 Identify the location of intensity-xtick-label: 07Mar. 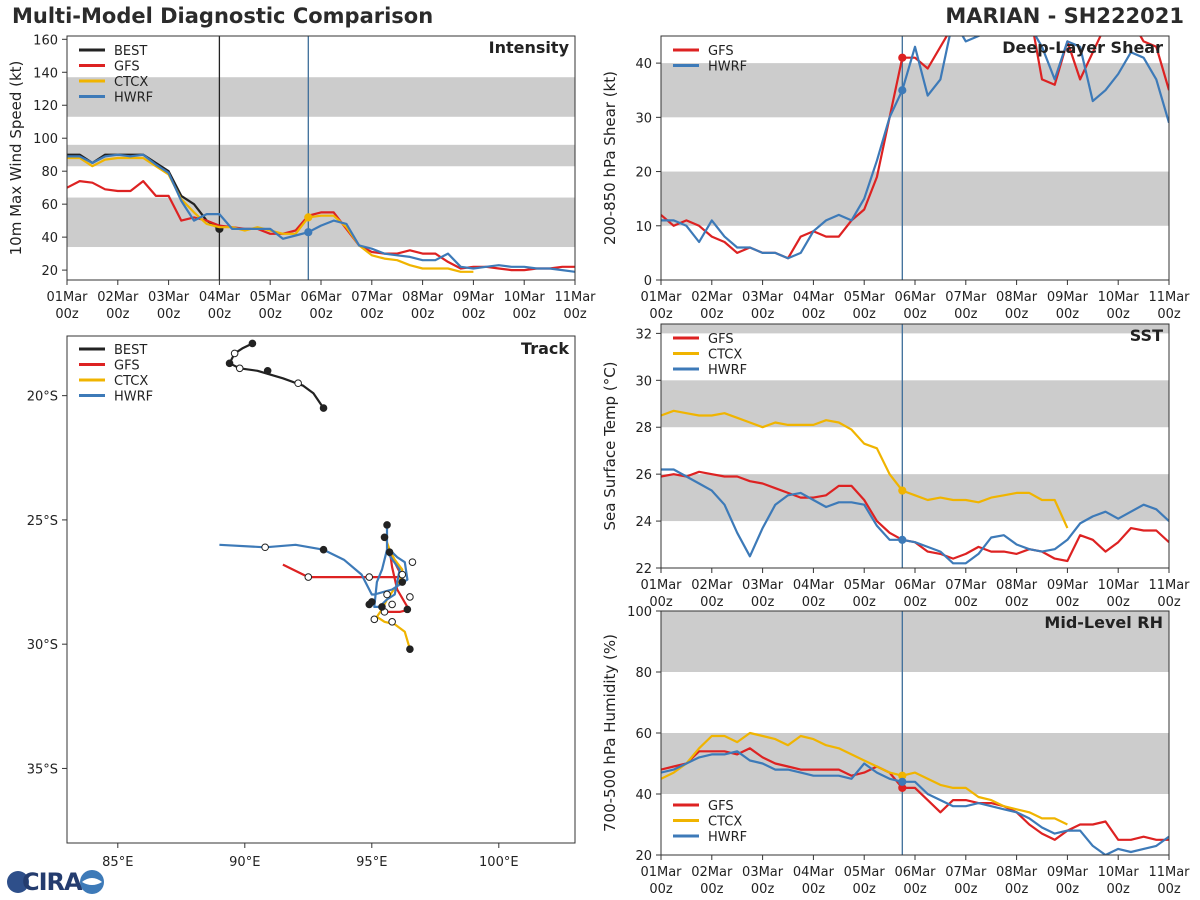
(372, 297).